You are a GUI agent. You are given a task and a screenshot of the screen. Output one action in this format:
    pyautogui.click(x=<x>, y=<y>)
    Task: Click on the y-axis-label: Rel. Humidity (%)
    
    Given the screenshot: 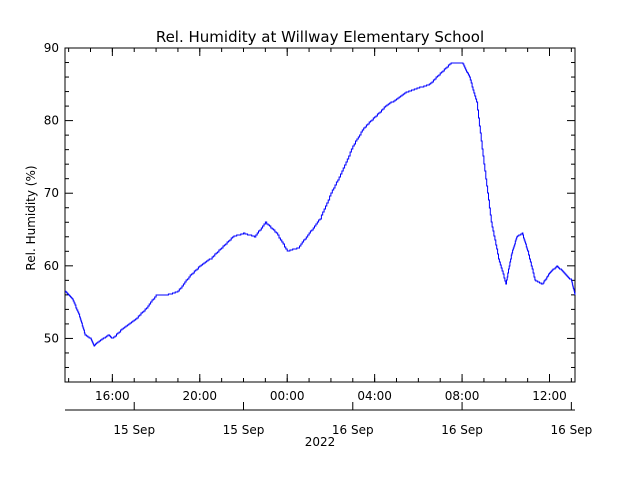 What is the action you would take?
    pyautogui.click(x=31, y=217)
    